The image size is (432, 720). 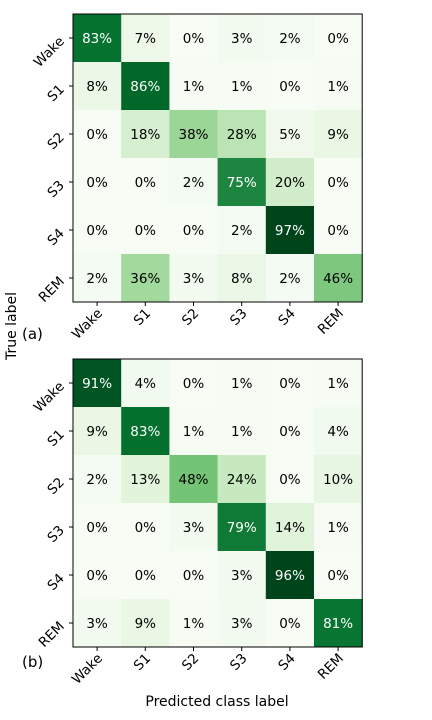 What do you see at coordinates (12, 326) in the screenshot?
I see `y-axis-label: True label` at bounding box center [12, 326].